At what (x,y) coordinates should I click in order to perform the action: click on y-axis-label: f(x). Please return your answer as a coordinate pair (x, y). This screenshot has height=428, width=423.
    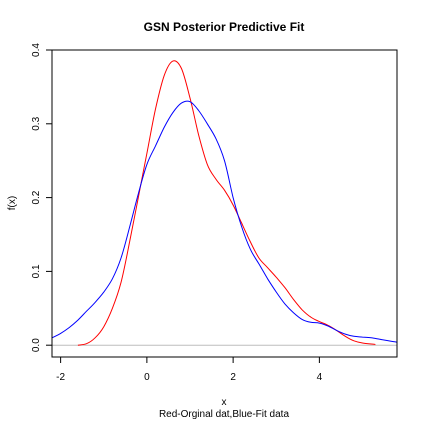
    Looking at the image, I should click on (12, 203).